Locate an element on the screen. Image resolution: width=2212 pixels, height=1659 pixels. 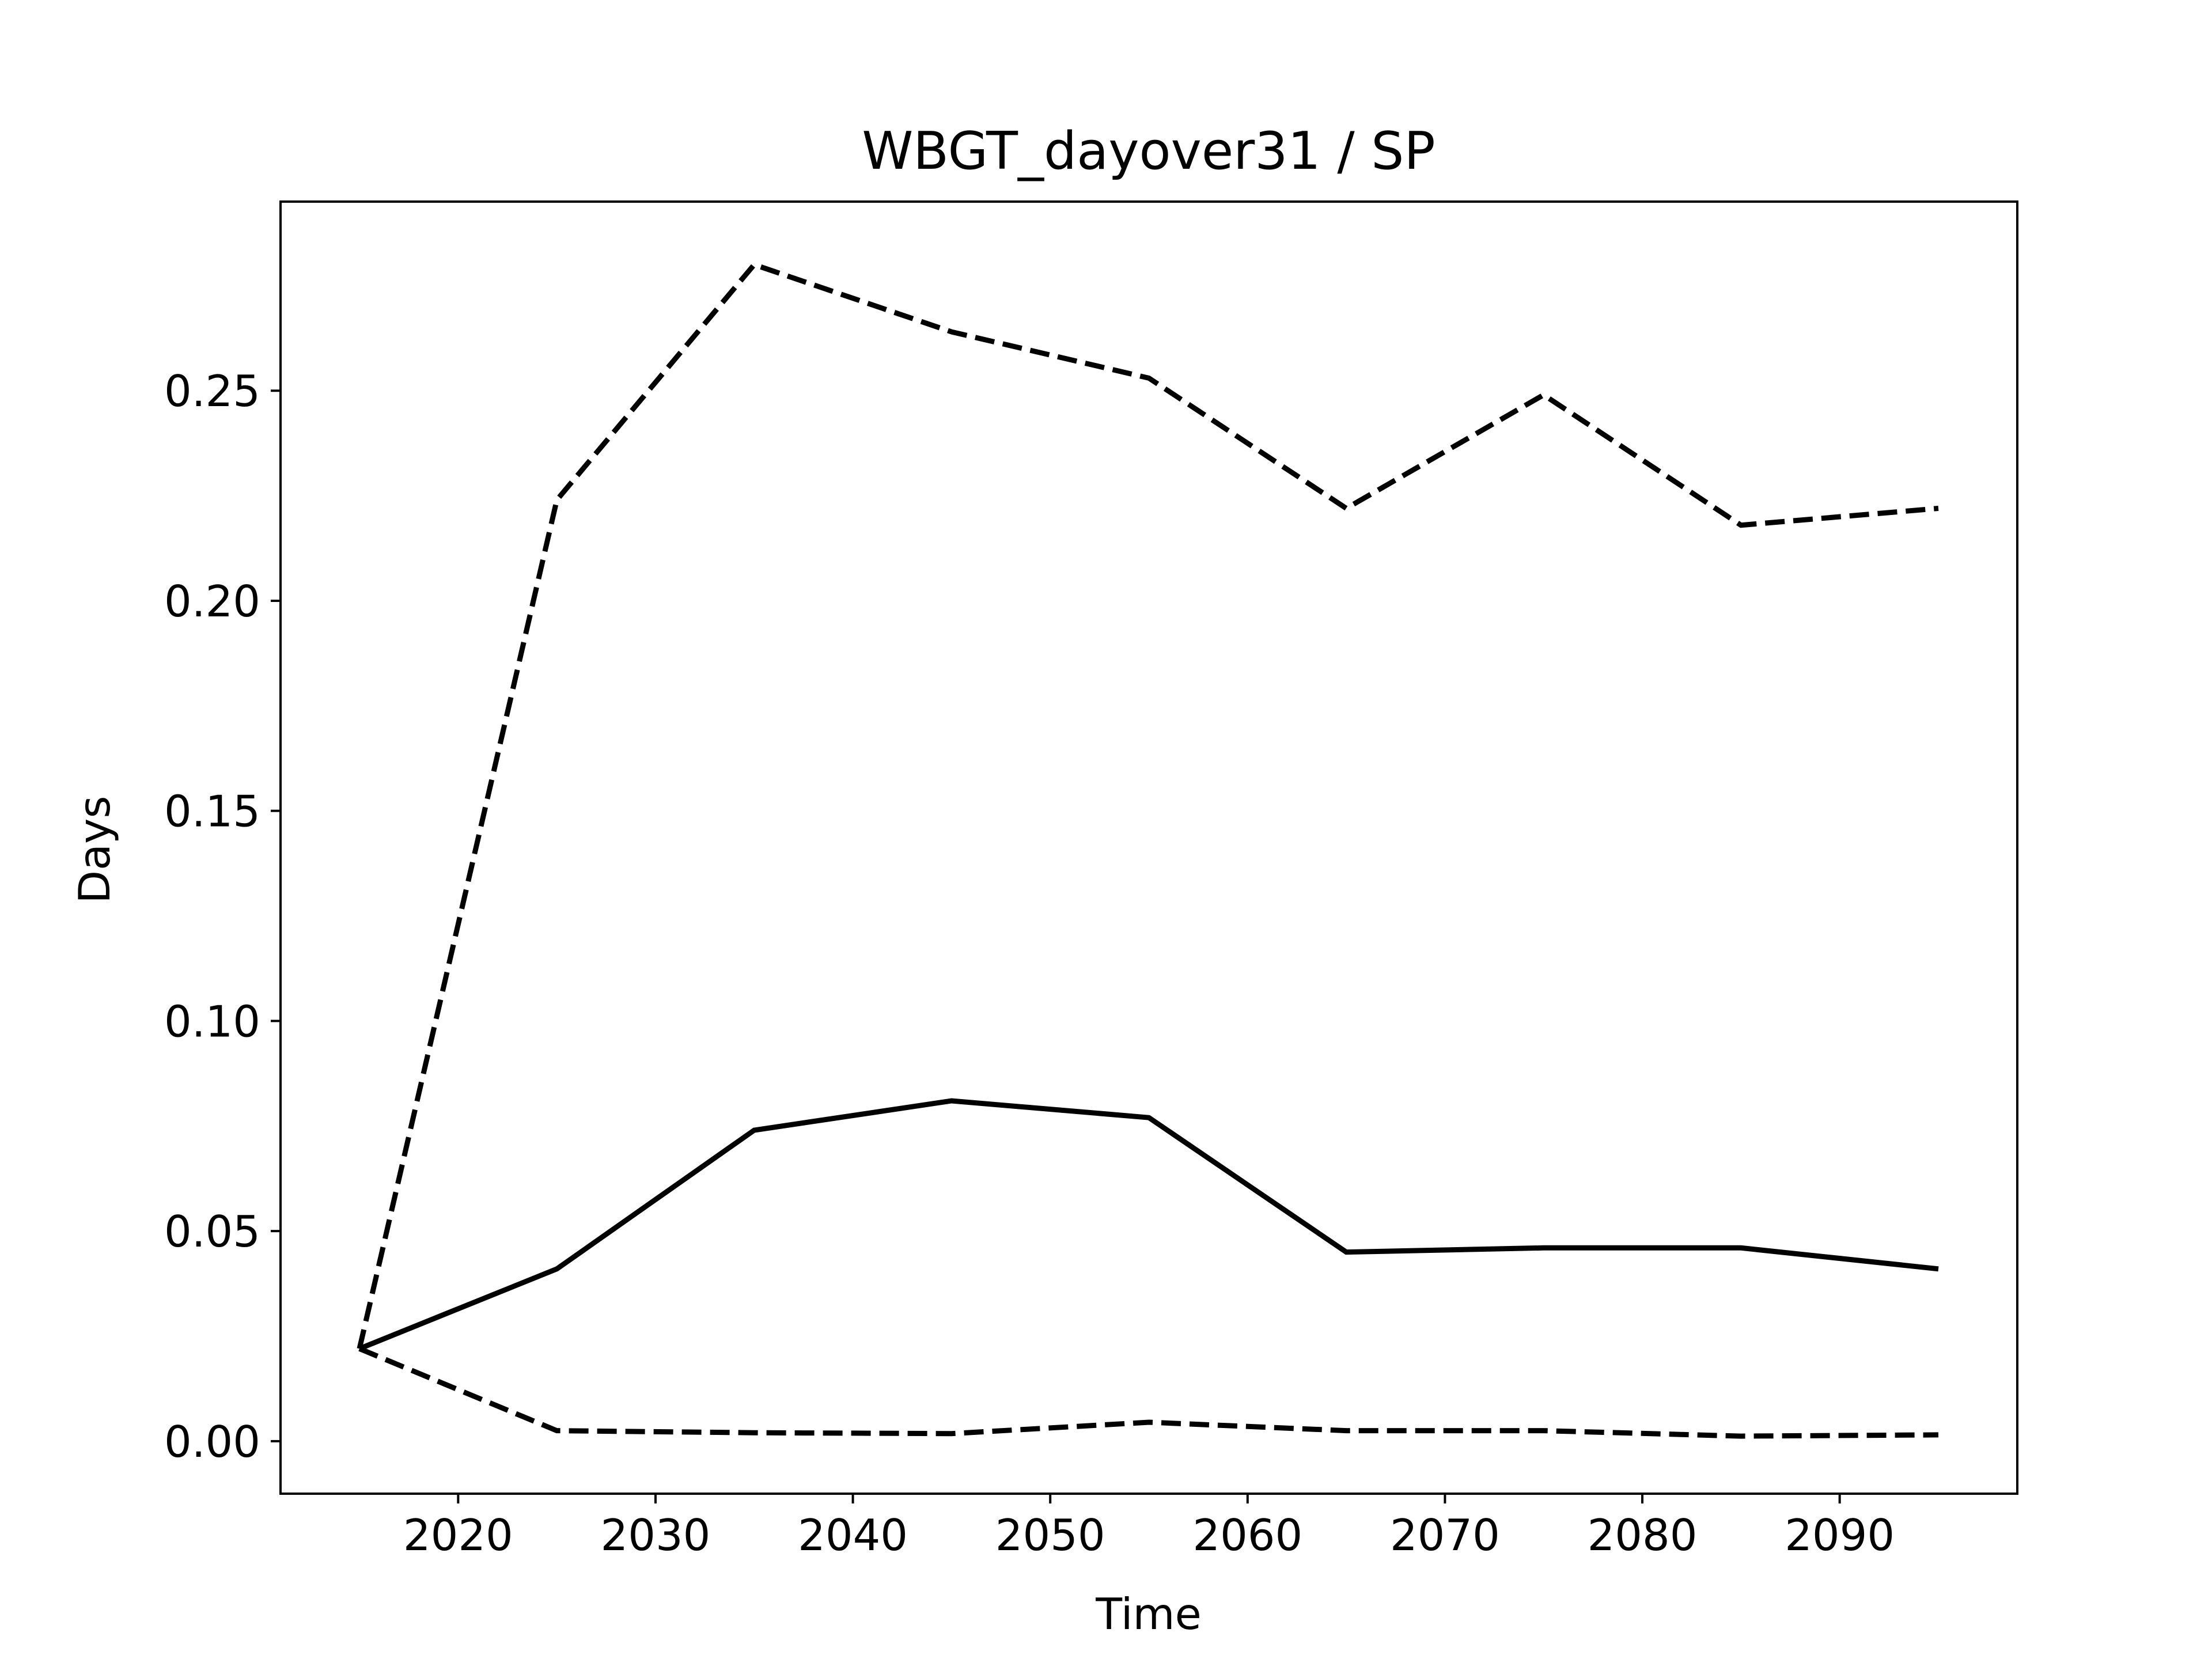
x-tick-label-2040: 2040 is located at coordinates (853, 1535).